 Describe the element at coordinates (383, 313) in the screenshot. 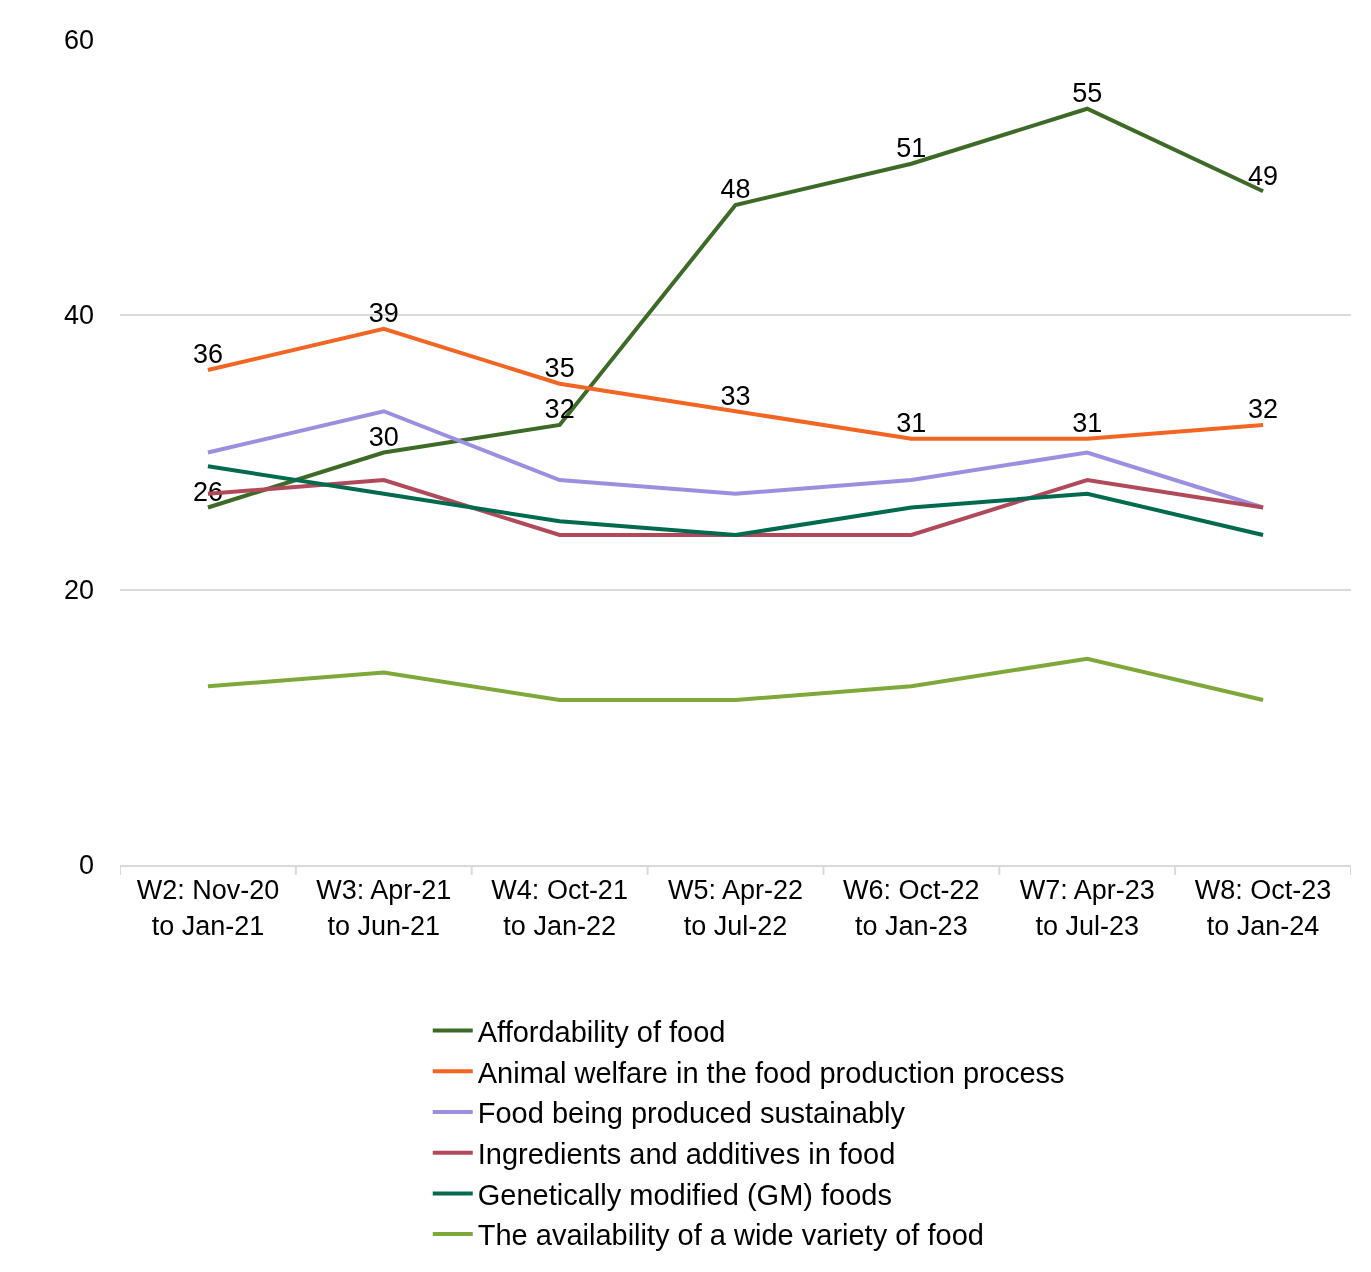

I see `data-label: 39` at that location.